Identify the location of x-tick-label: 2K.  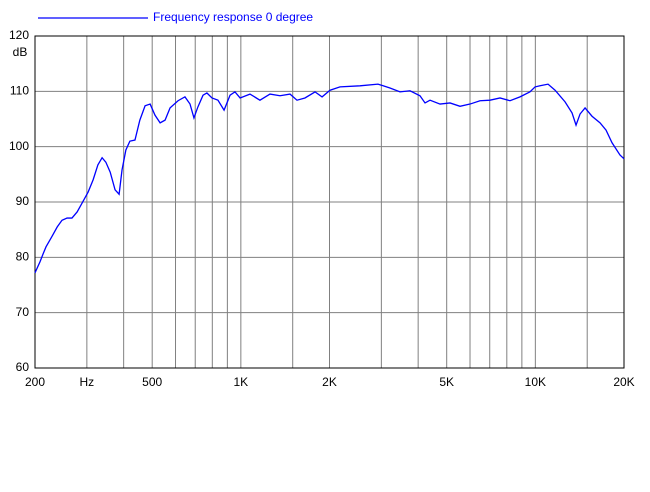
(329, 382).